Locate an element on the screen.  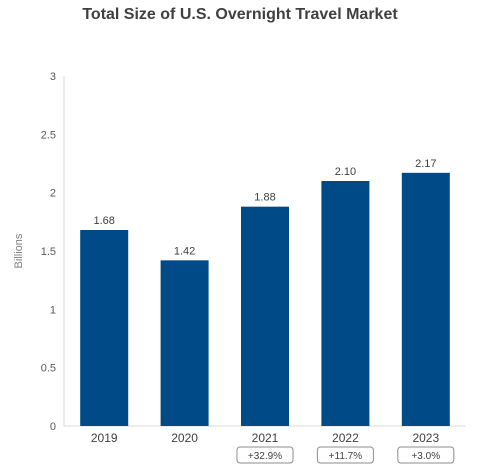
growth-label: +11.7% is located at coordinates (346, 456).